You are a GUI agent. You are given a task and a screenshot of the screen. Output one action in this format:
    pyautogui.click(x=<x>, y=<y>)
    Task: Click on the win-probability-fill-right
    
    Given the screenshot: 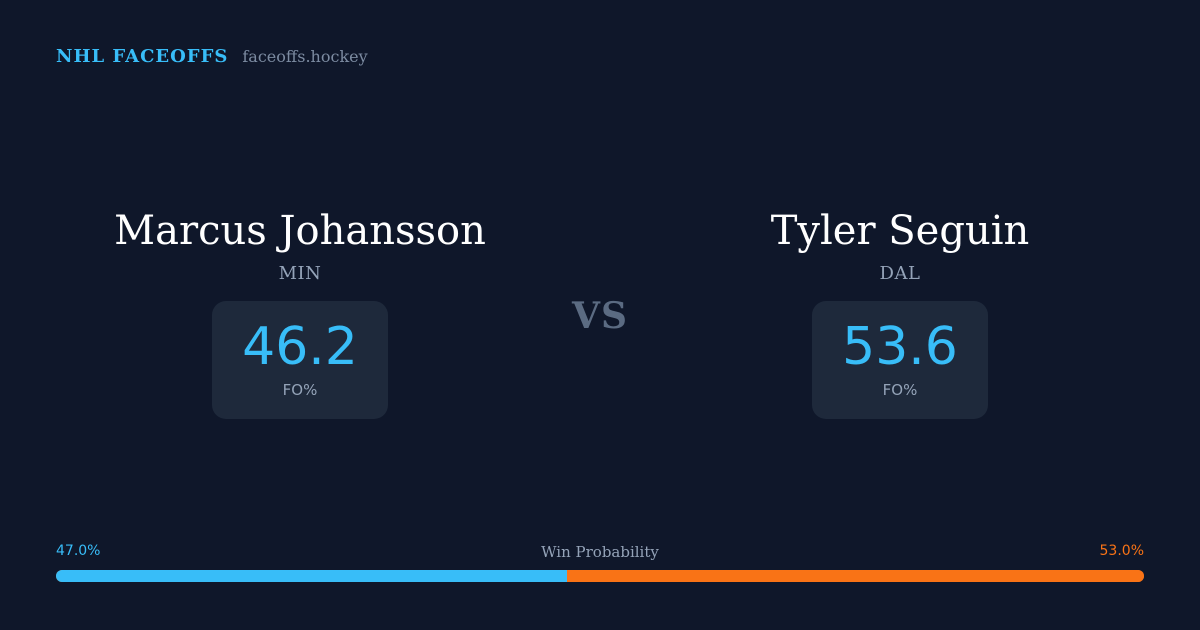 What is the action you would take?
    pyautogui.click(x=855, y=576)
    